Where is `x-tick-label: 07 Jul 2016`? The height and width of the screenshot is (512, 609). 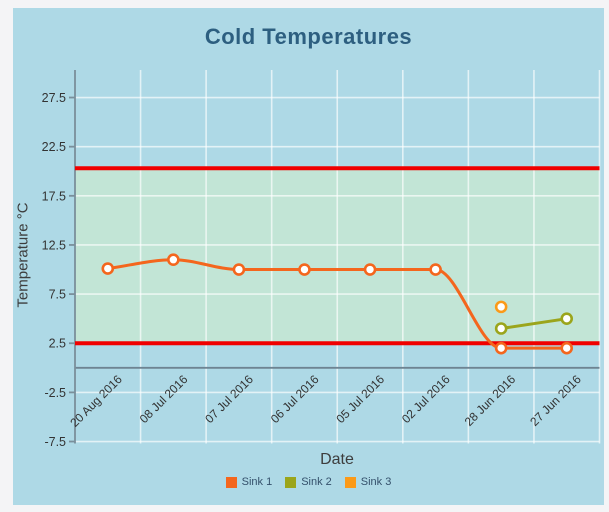 x-tick-label: 07 Jul 2016 is located at coordinates (229, 399).